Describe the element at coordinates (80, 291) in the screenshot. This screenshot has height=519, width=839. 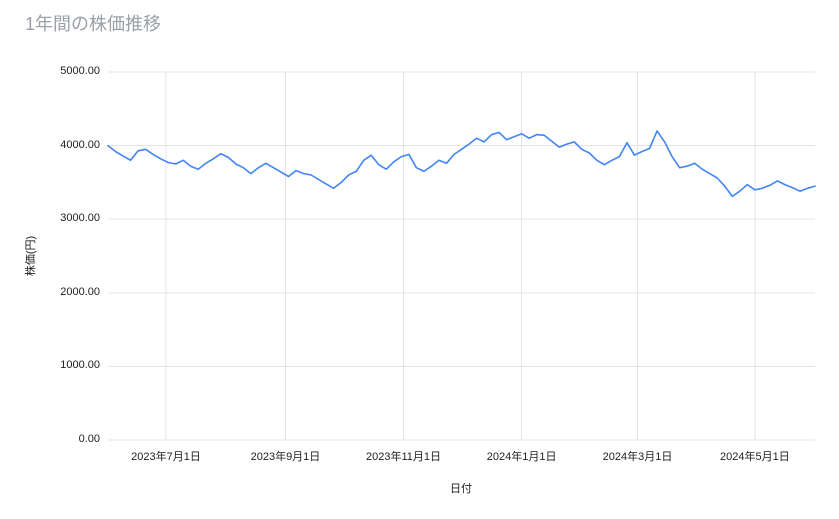
I see `y-tick-label: 2000.00` at that location.